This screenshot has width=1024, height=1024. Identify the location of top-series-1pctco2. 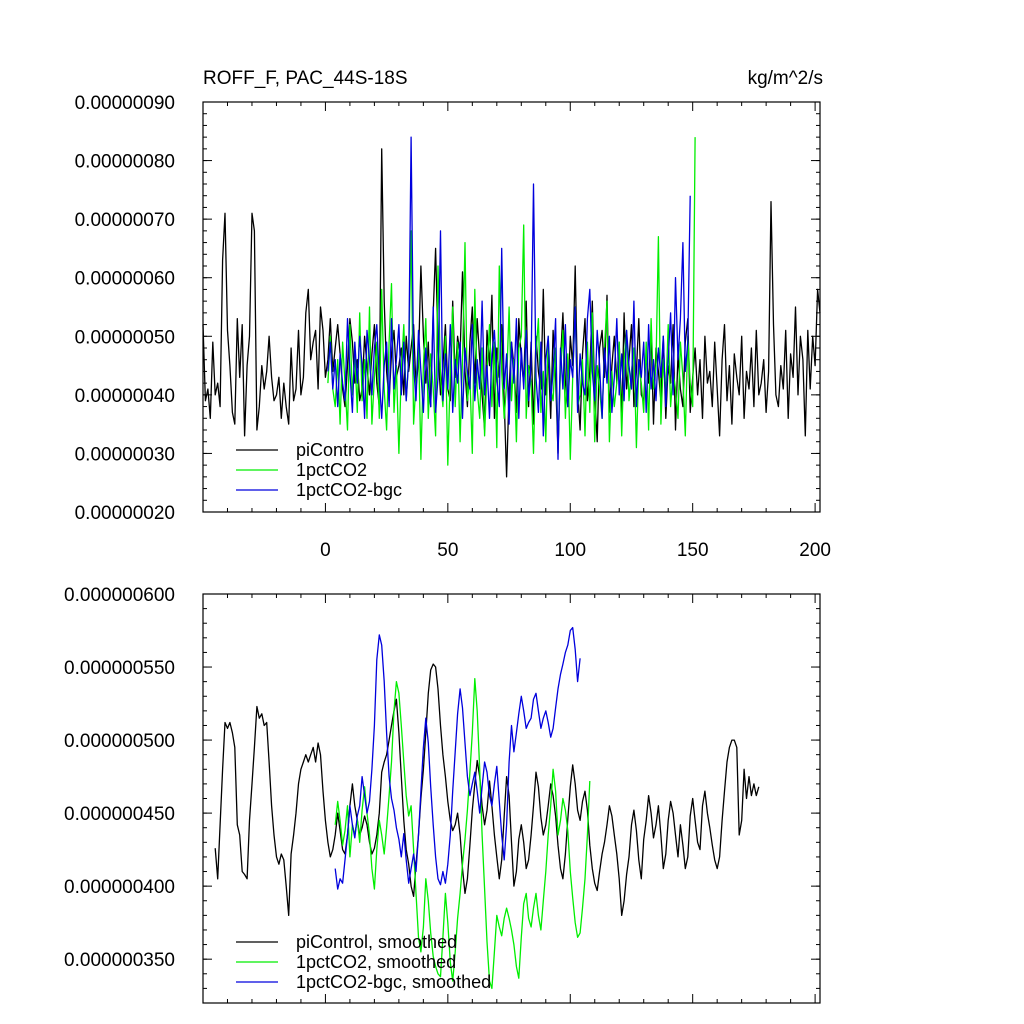
(511, 301).